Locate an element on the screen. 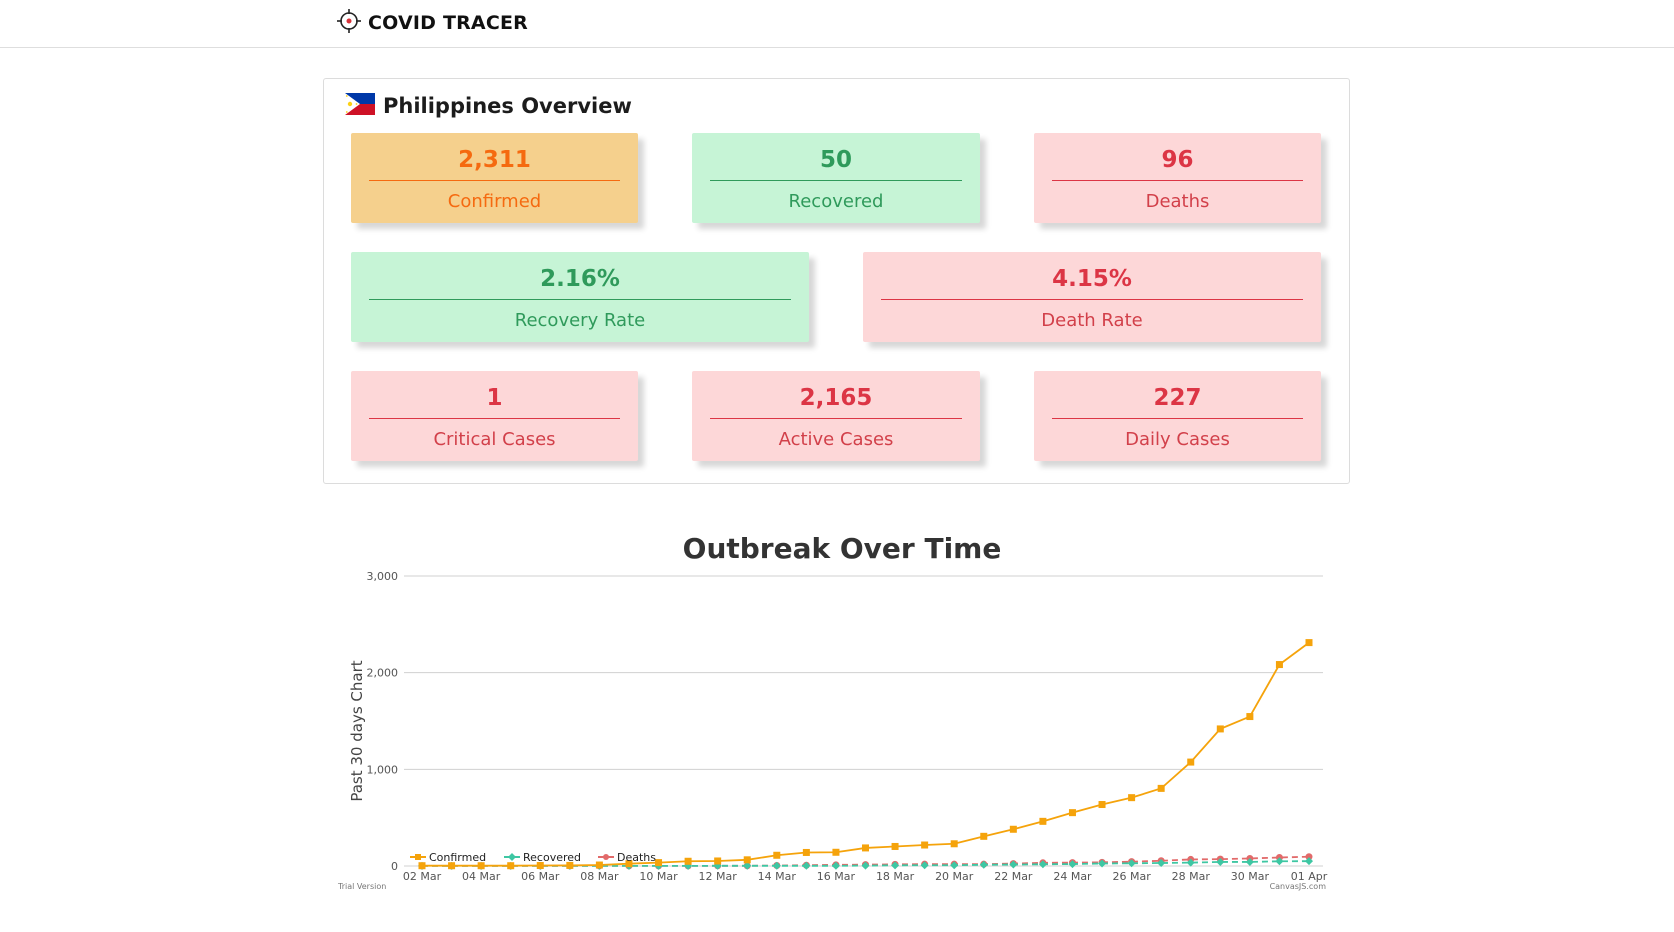  x-tick-label: 04 Mar is located at coordinates (481, 876).